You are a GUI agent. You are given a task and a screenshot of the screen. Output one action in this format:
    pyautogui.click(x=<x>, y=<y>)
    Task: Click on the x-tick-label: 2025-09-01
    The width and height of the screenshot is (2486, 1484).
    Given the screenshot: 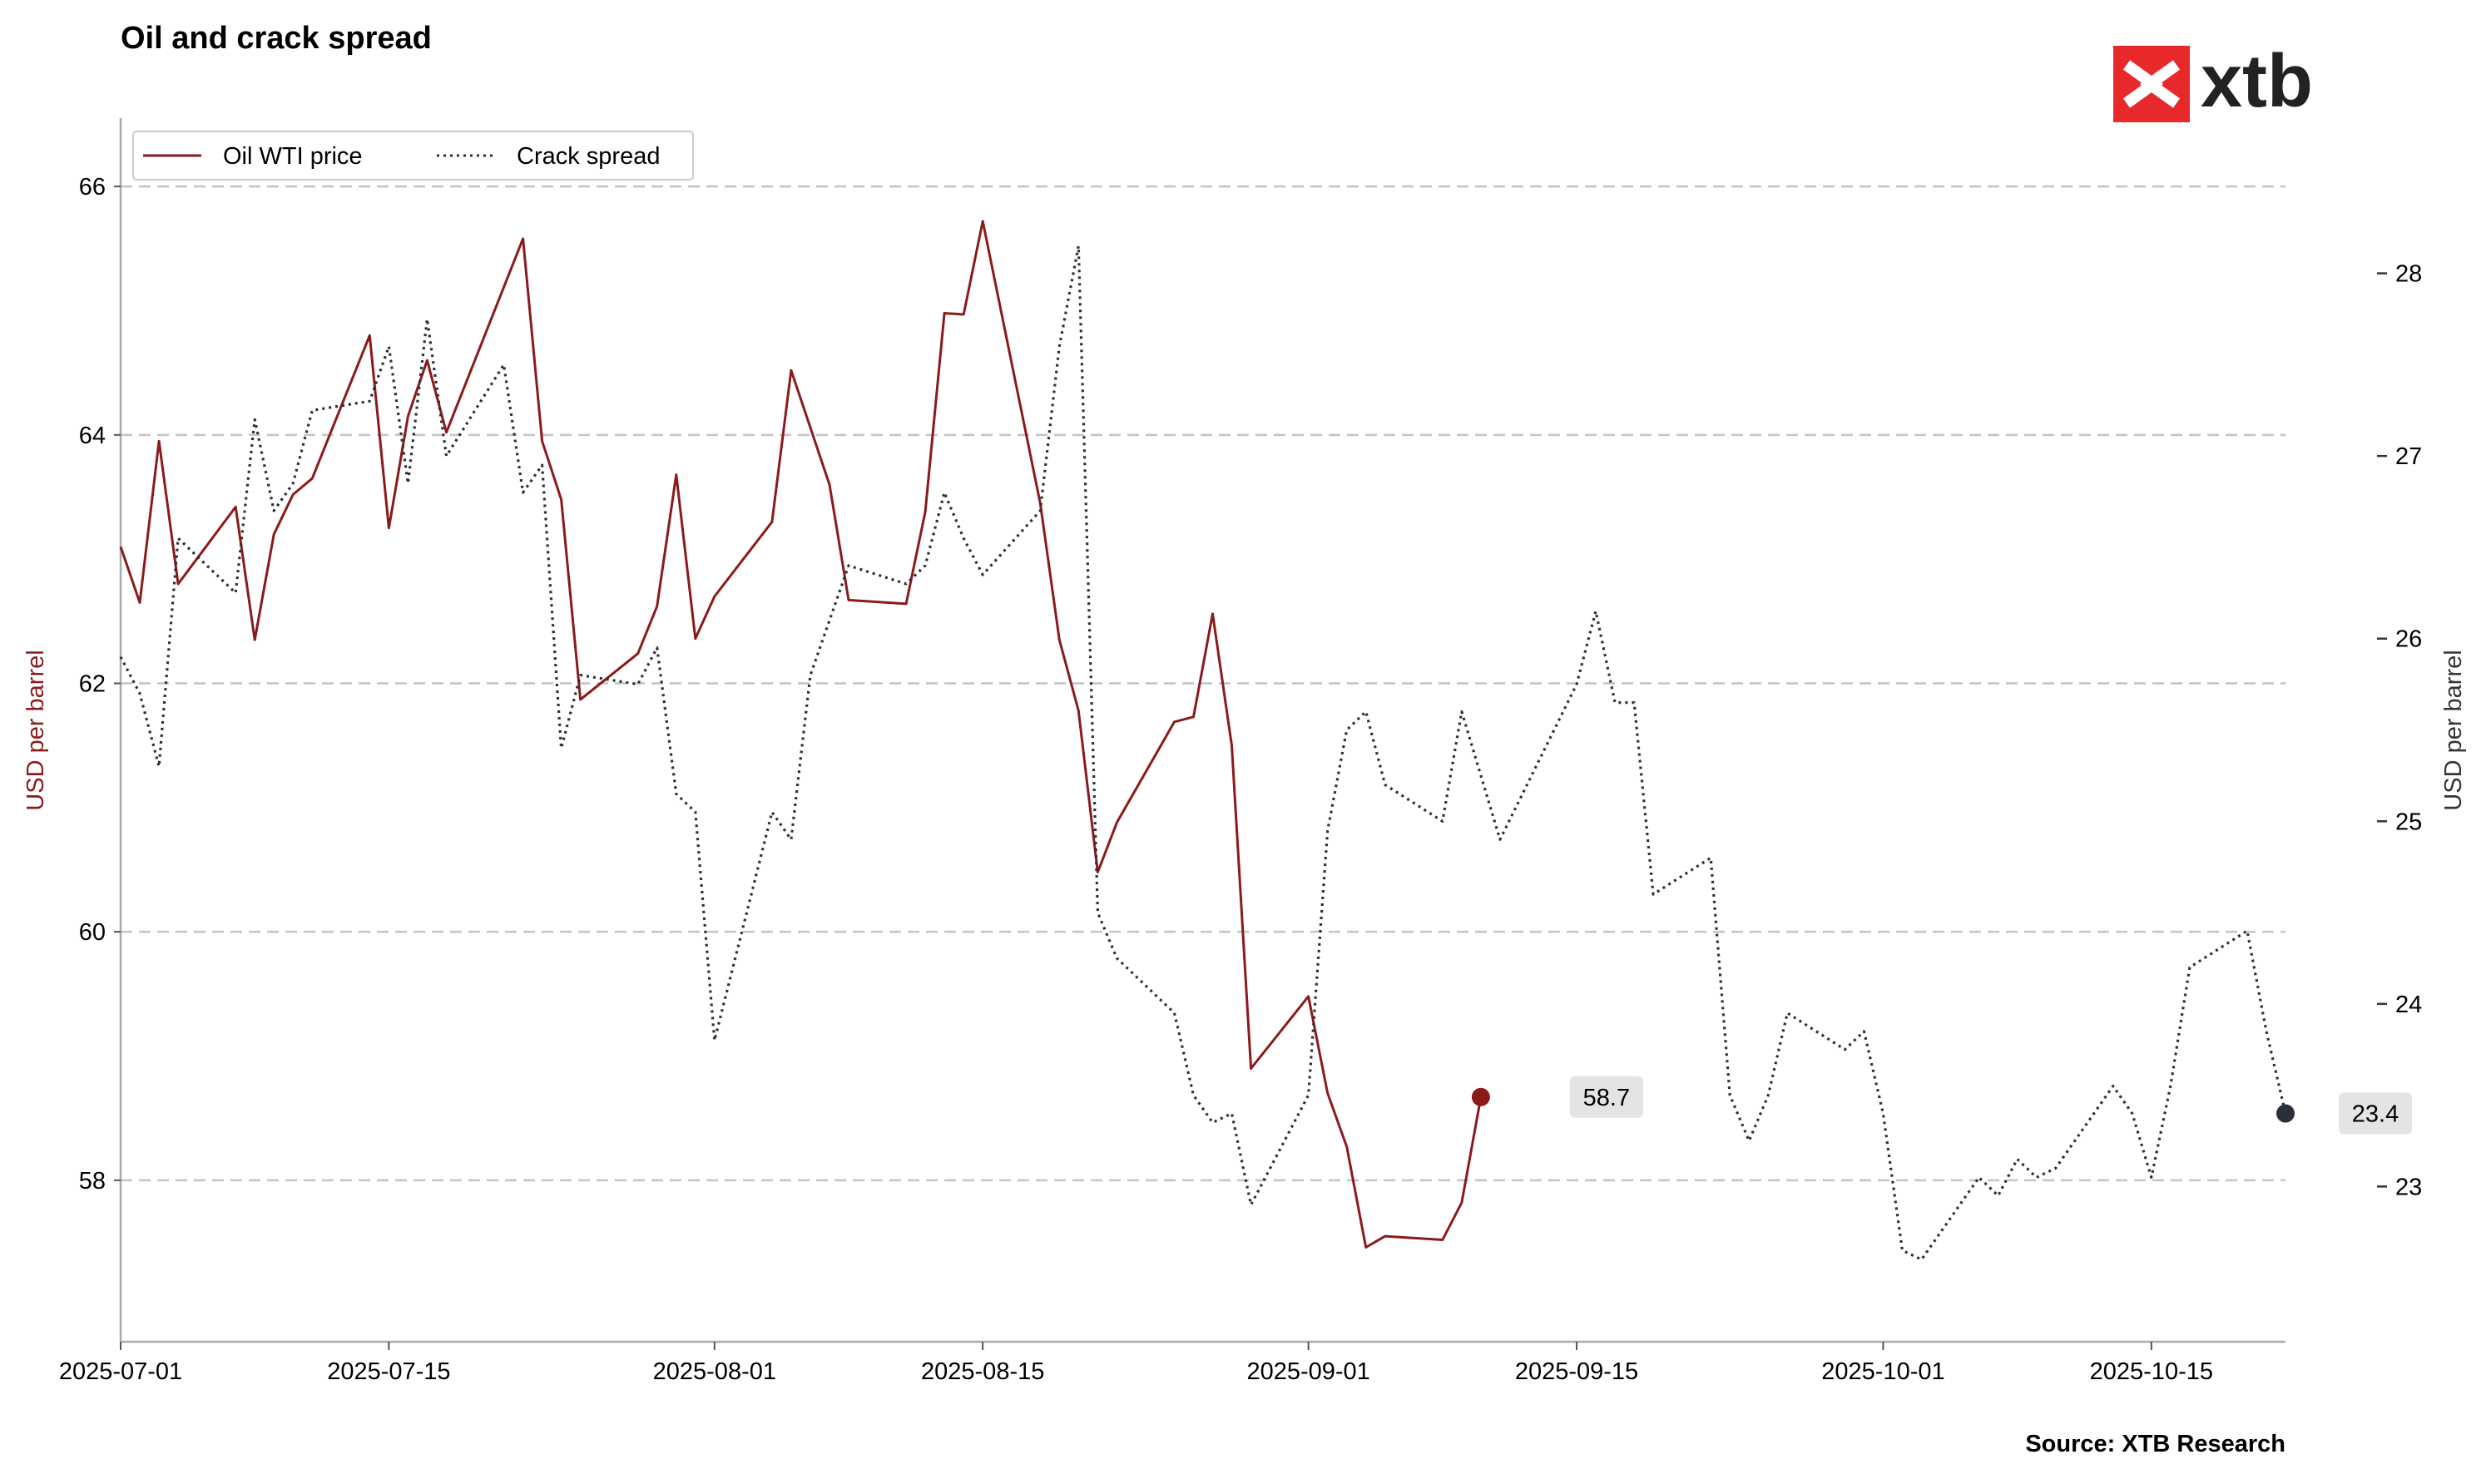 What is the action you would take?
    pyautogui.click(x=1307, y=1371)
    